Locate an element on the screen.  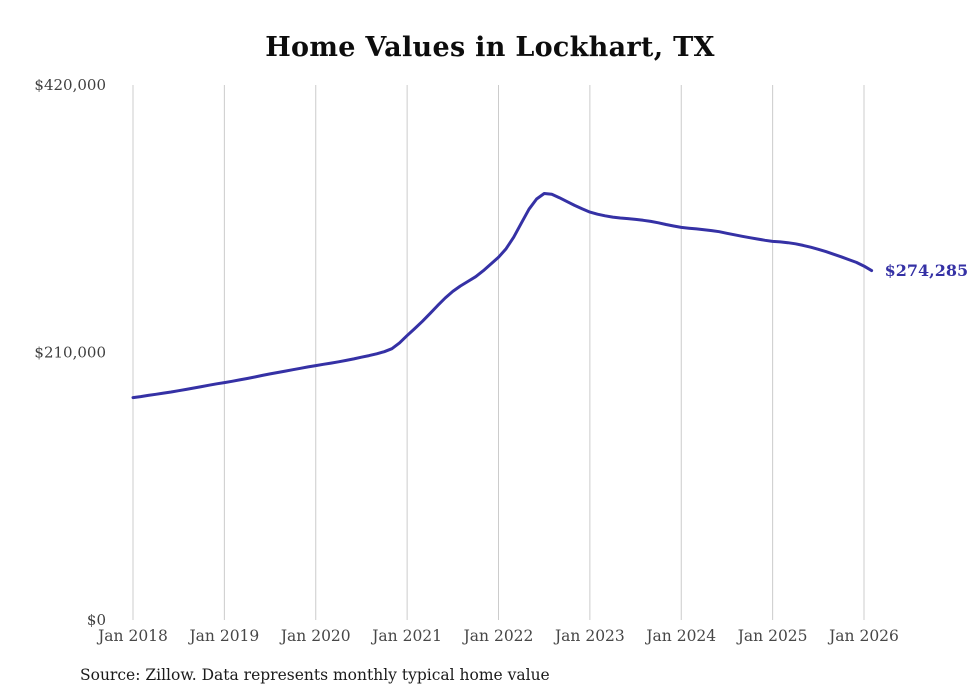
x-axis-tick-label: Jan 2021 is located at coordinates (406, 636).